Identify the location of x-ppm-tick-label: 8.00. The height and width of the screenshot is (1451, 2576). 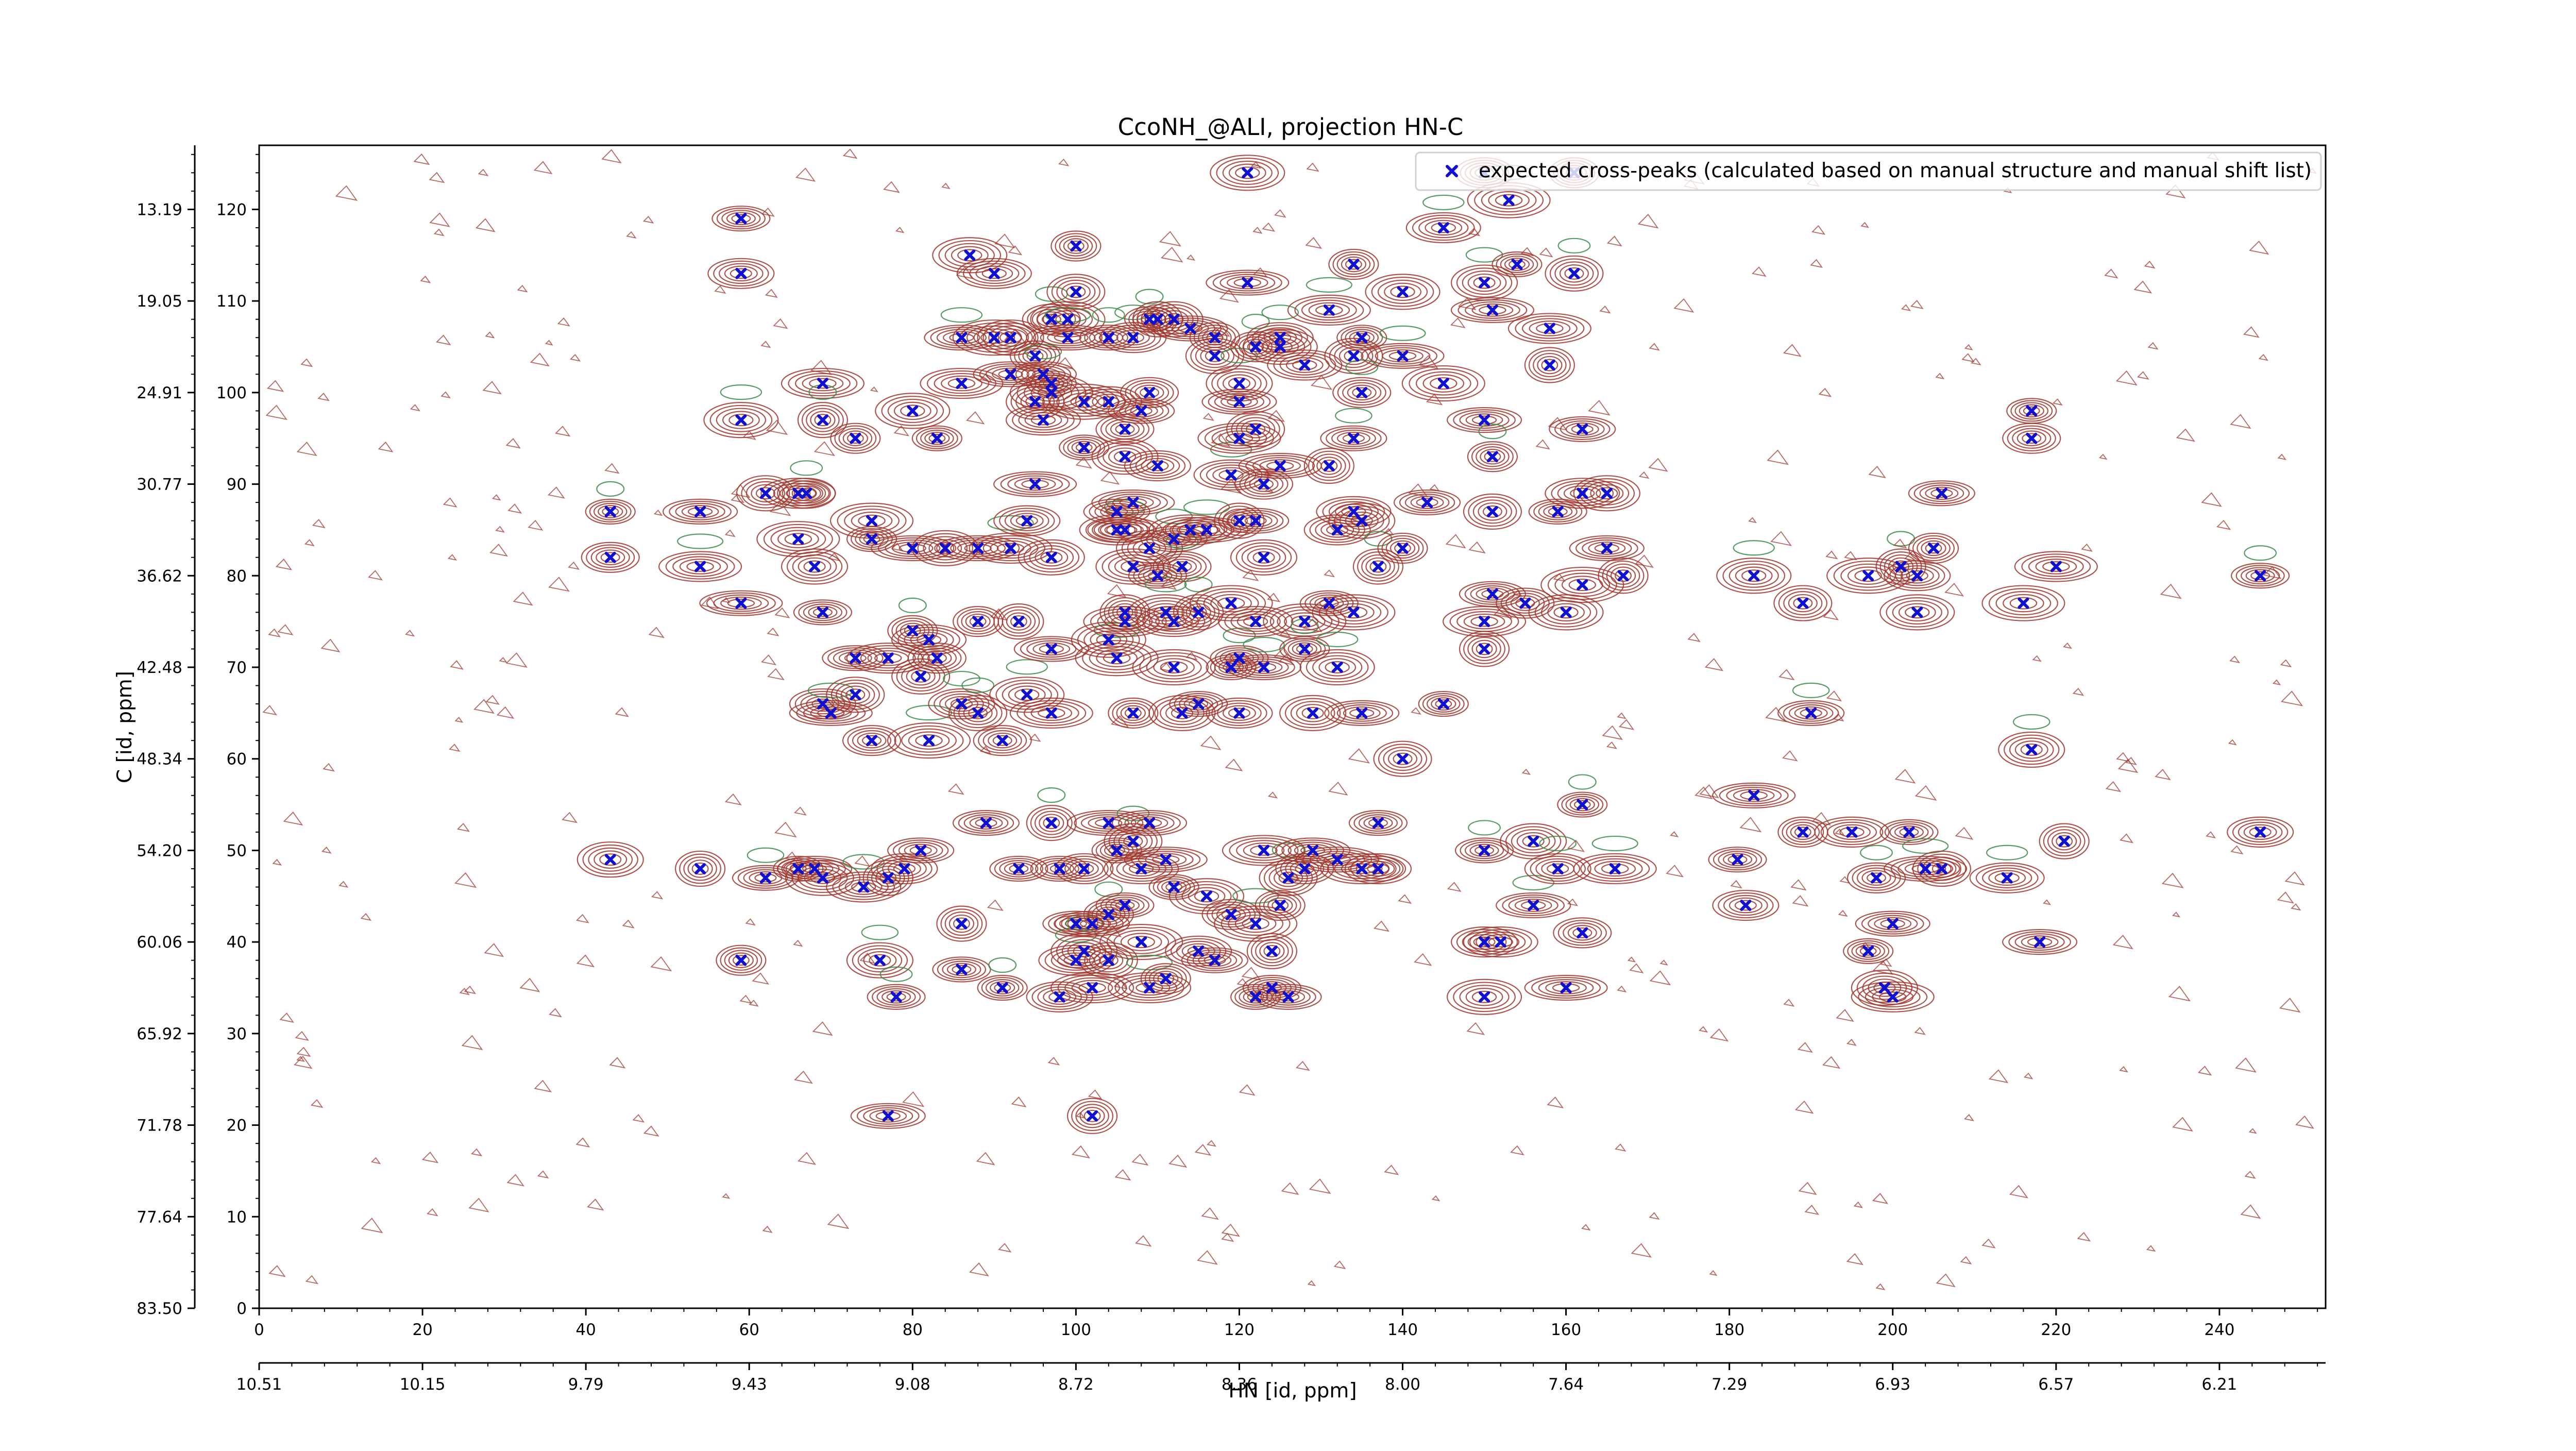
(1403, 1384).